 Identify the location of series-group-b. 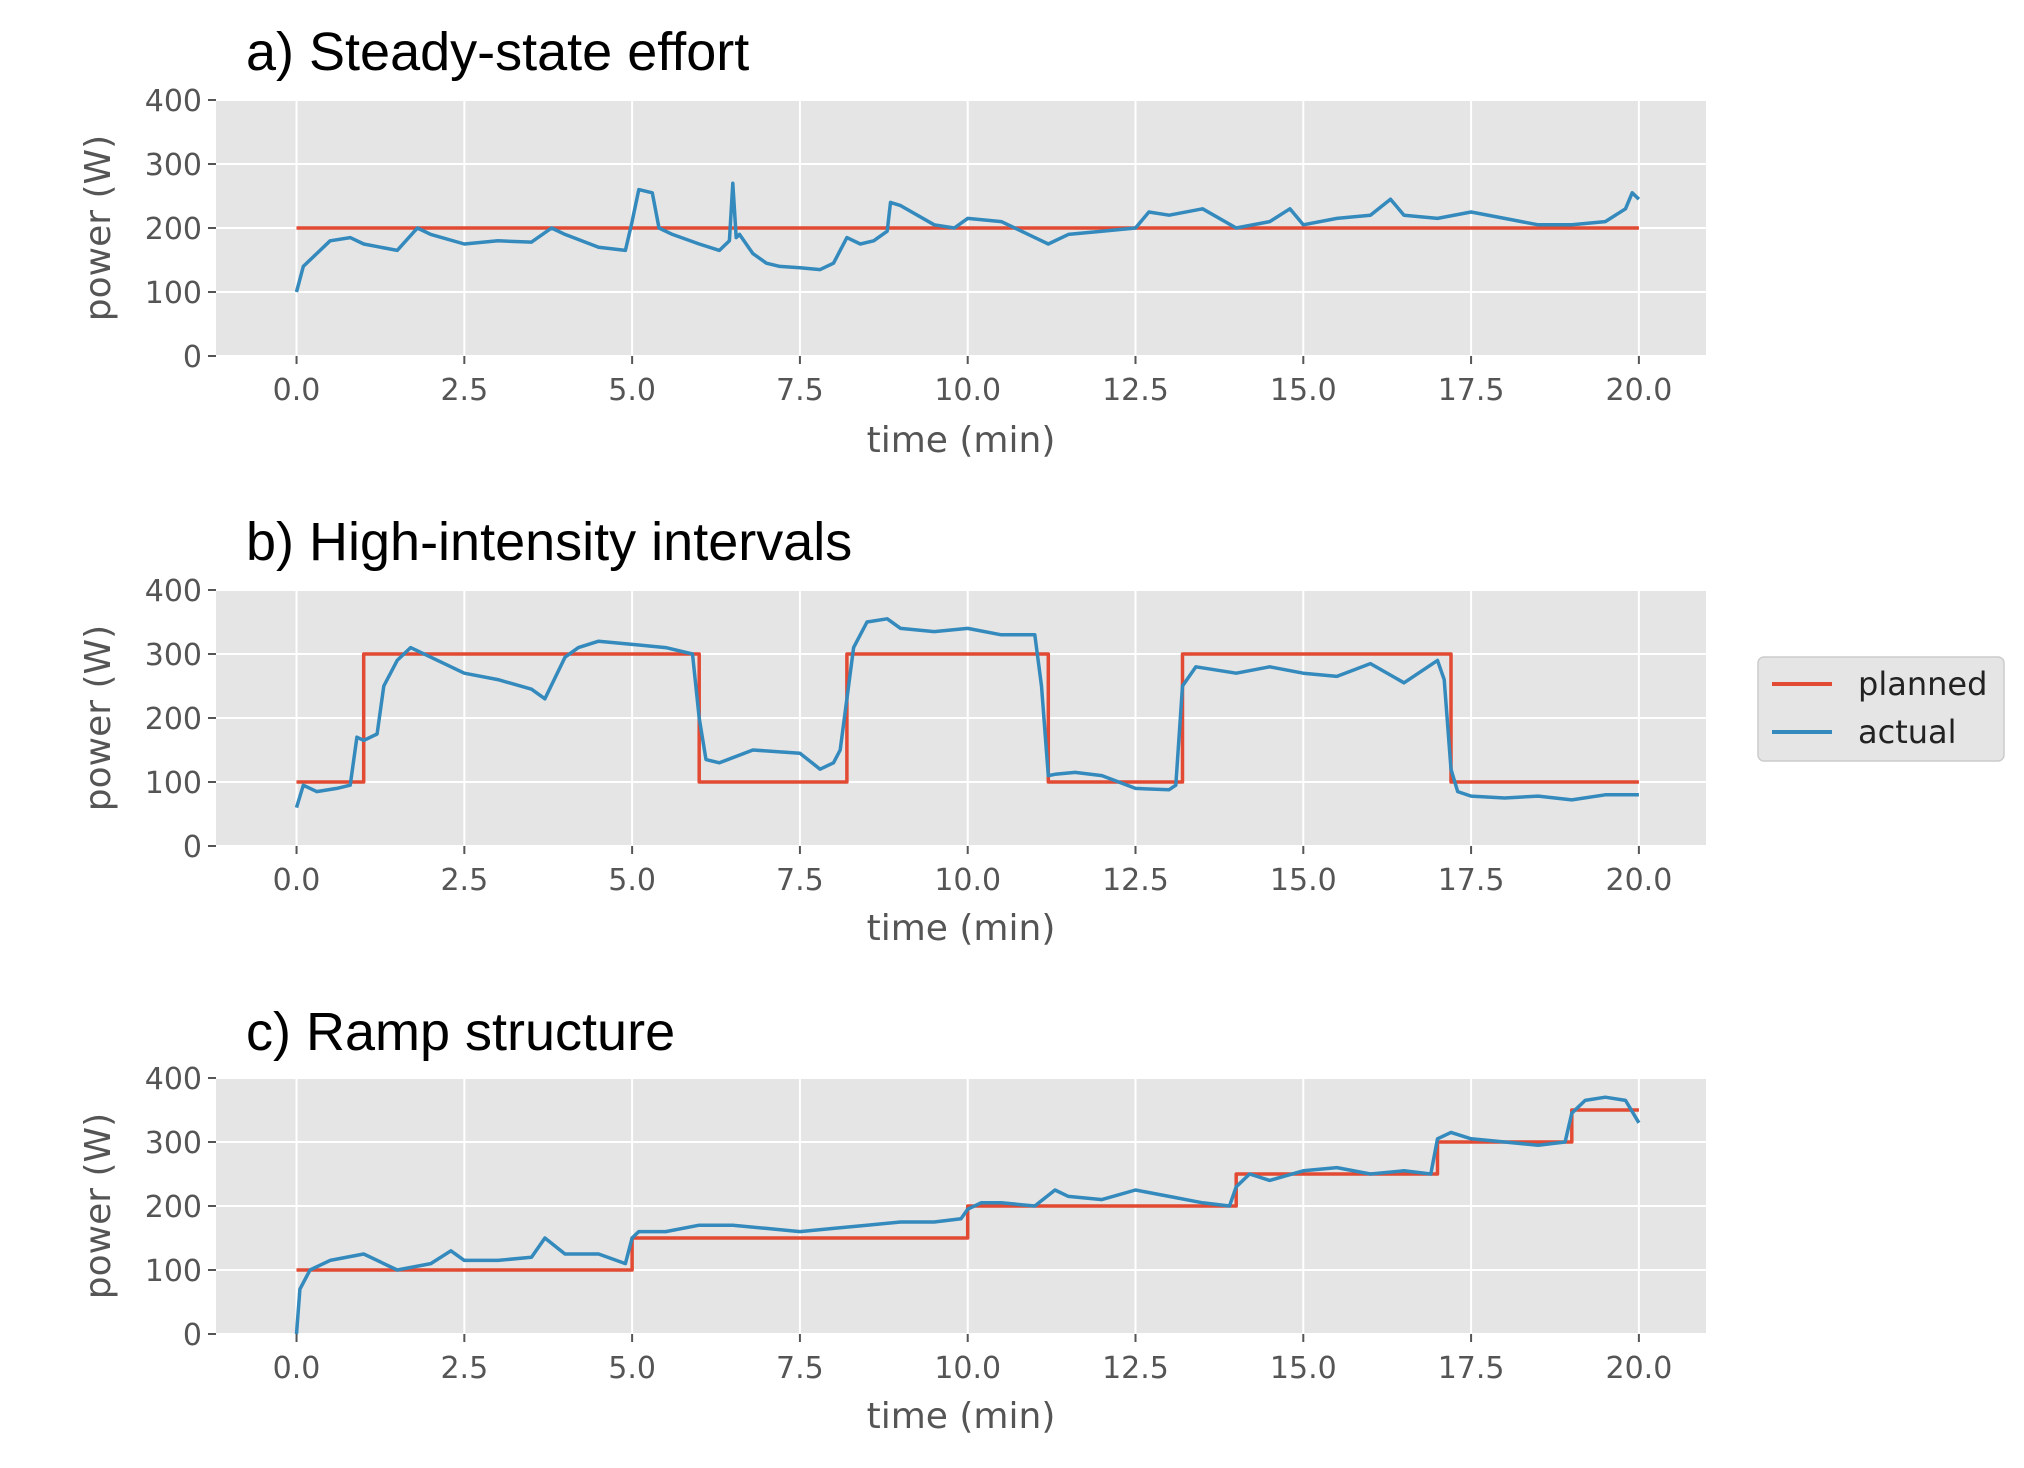
(966, 713).